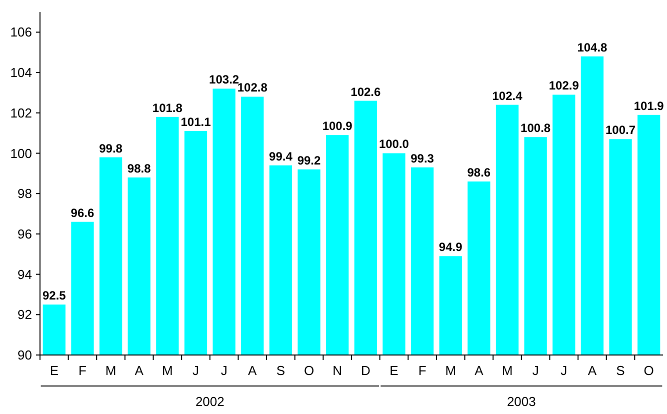 This screenshot has width=667, height=414. I want to click on text: 2003, so click(521, 401).